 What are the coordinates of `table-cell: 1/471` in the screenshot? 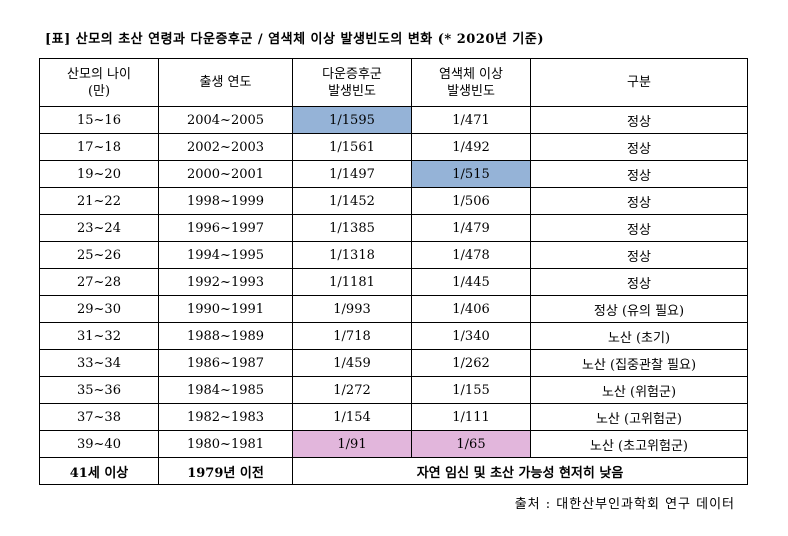 It's located at (471, 120).